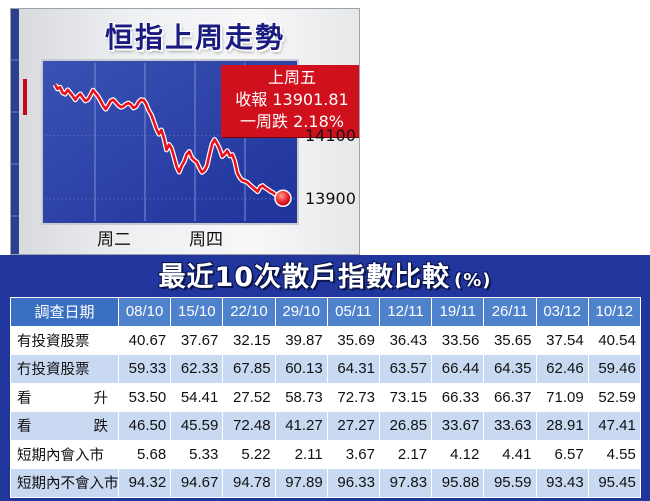 The image size is (650, 501). Describe the element at coordinates (301, 369) in the screenshot. I see `table-cell: 60.13` at that location.